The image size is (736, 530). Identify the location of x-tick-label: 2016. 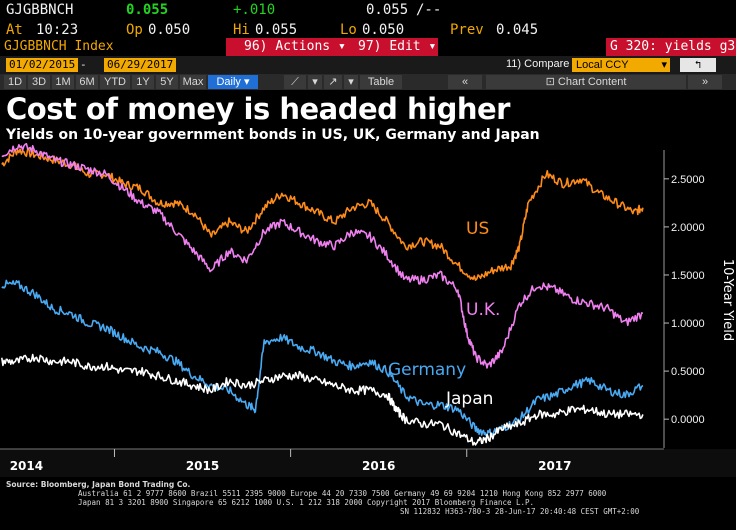
(378, 466).